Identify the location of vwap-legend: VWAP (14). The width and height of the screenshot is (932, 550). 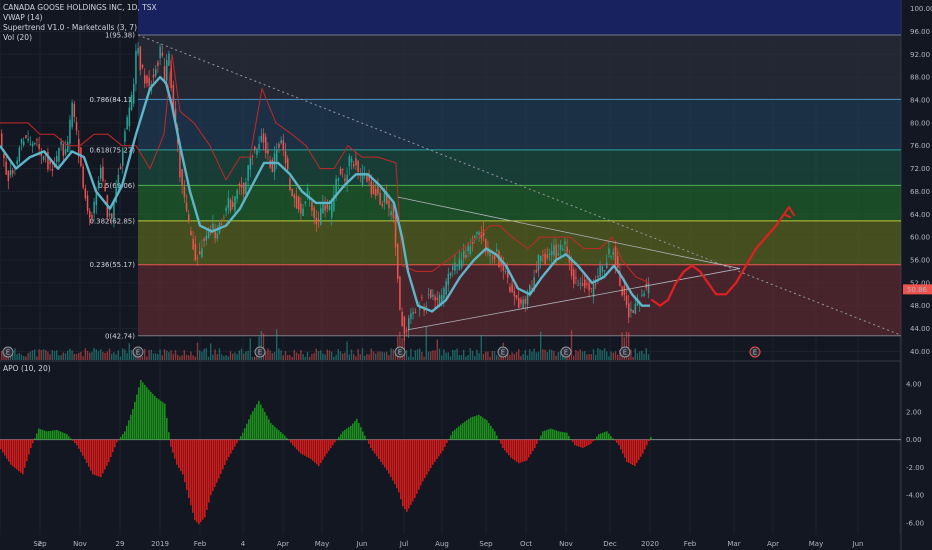
(23, 17).